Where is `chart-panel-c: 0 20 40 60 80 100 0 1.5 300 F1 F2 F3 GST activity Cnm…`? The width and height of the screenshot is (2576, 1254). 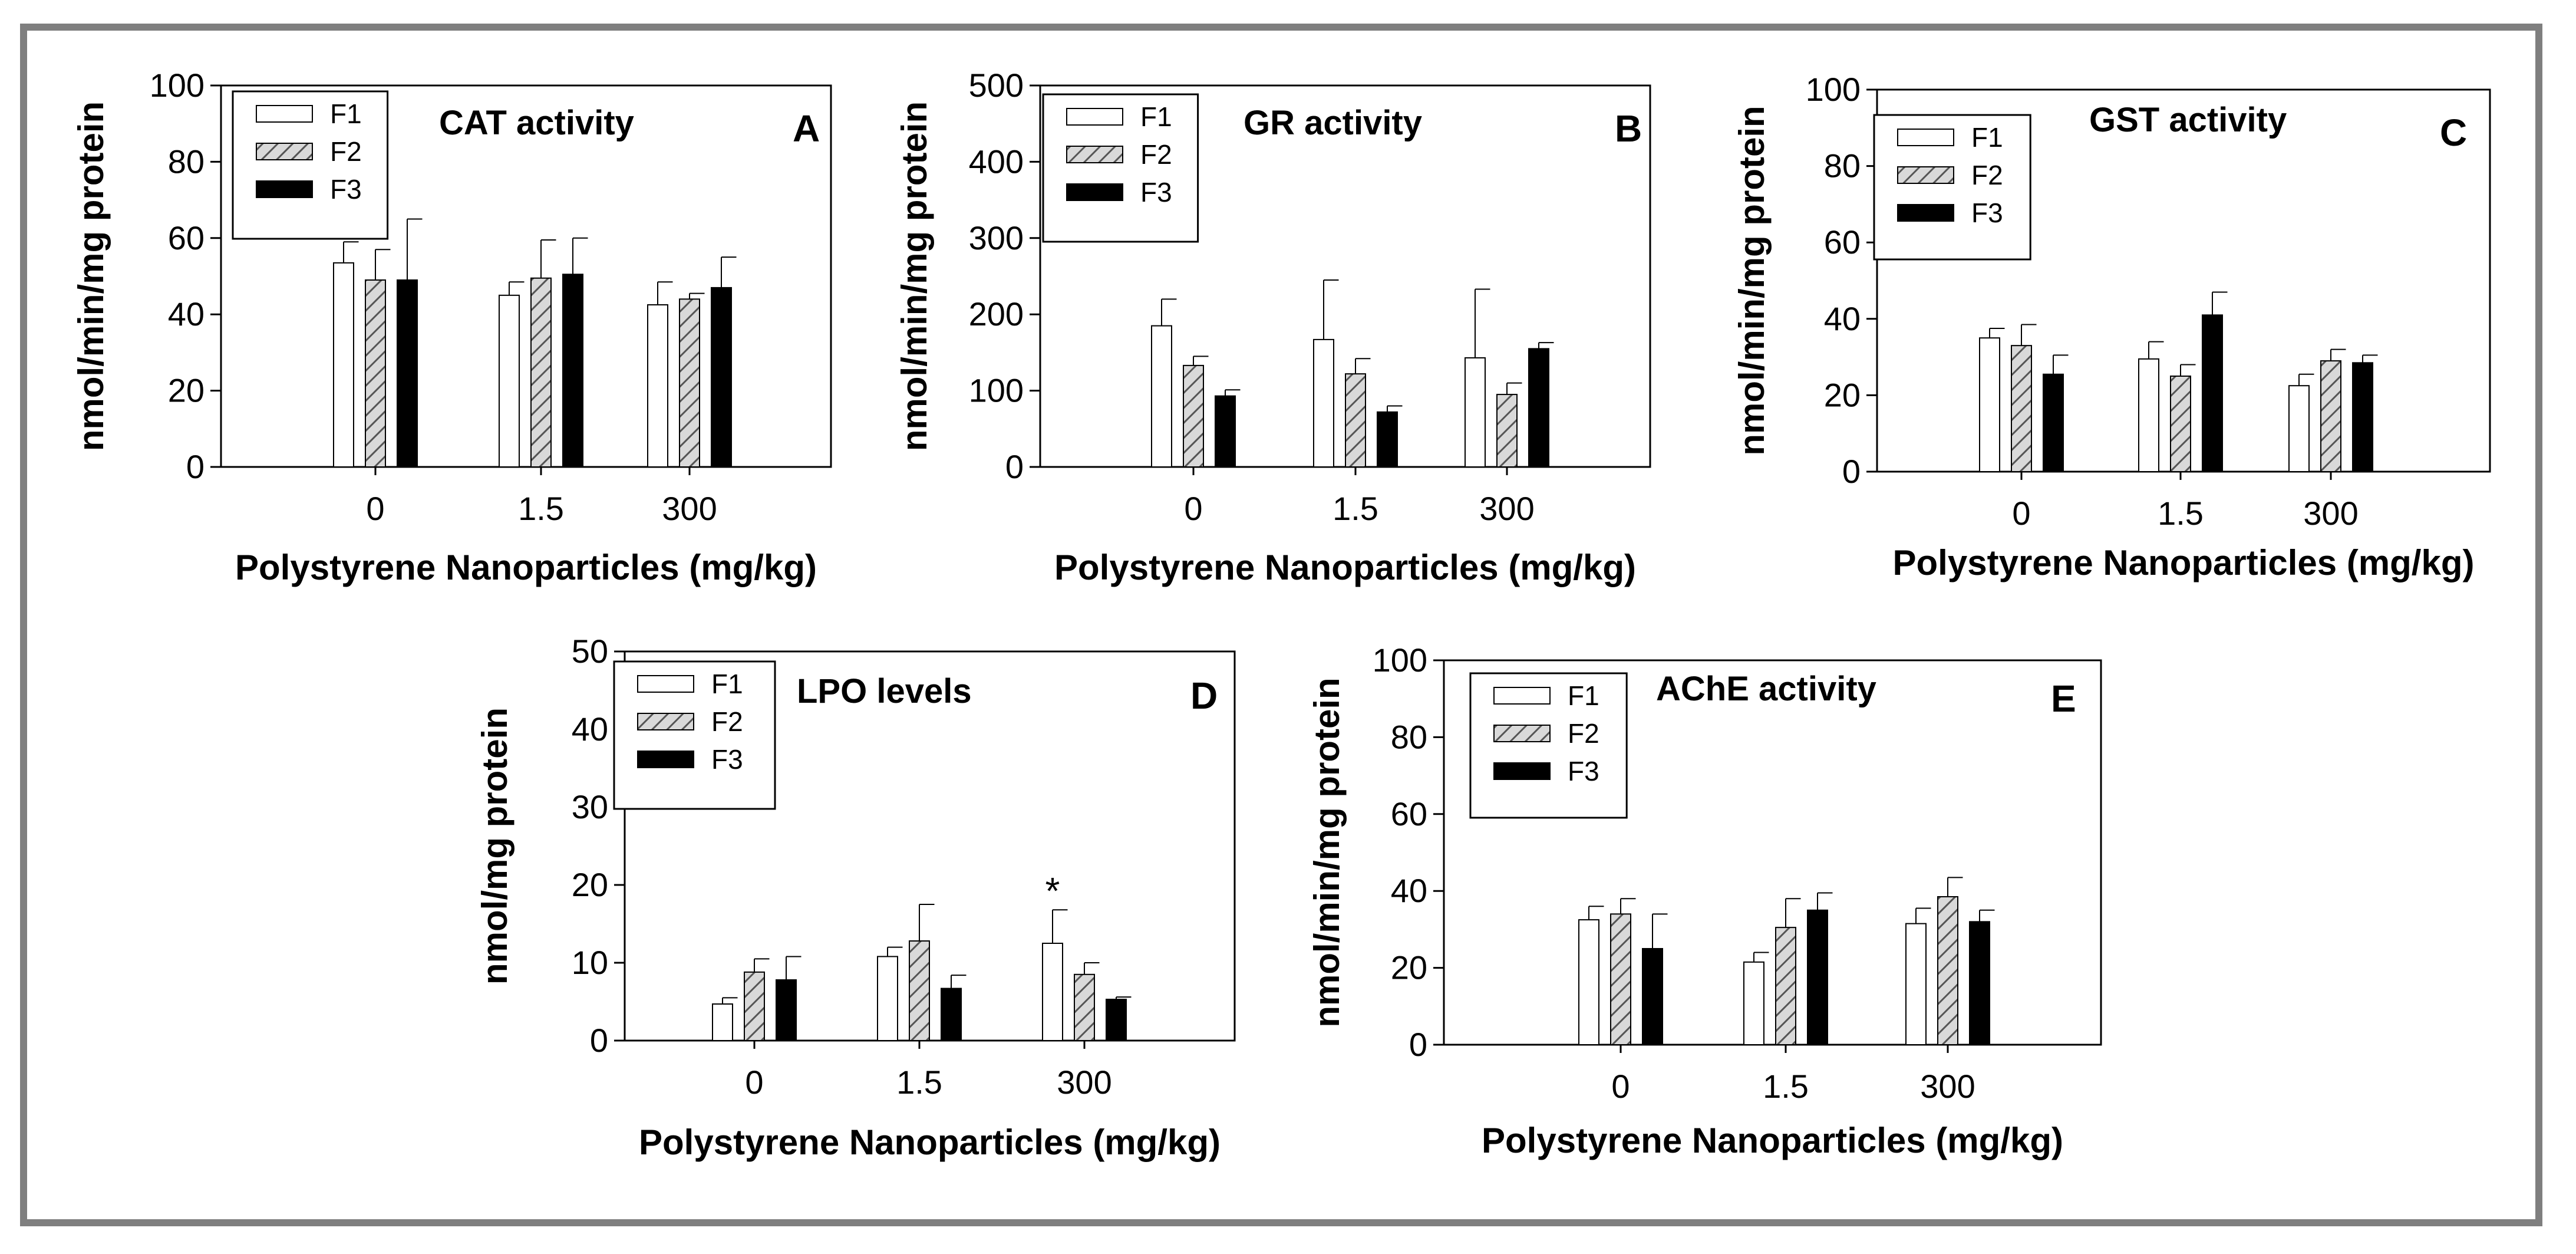 chart-panel-c: 0 20 40 60 80 100 0 1.5 300 F1 F2 F3 GST activity Cnm… is located at coordinates (2111, 326).